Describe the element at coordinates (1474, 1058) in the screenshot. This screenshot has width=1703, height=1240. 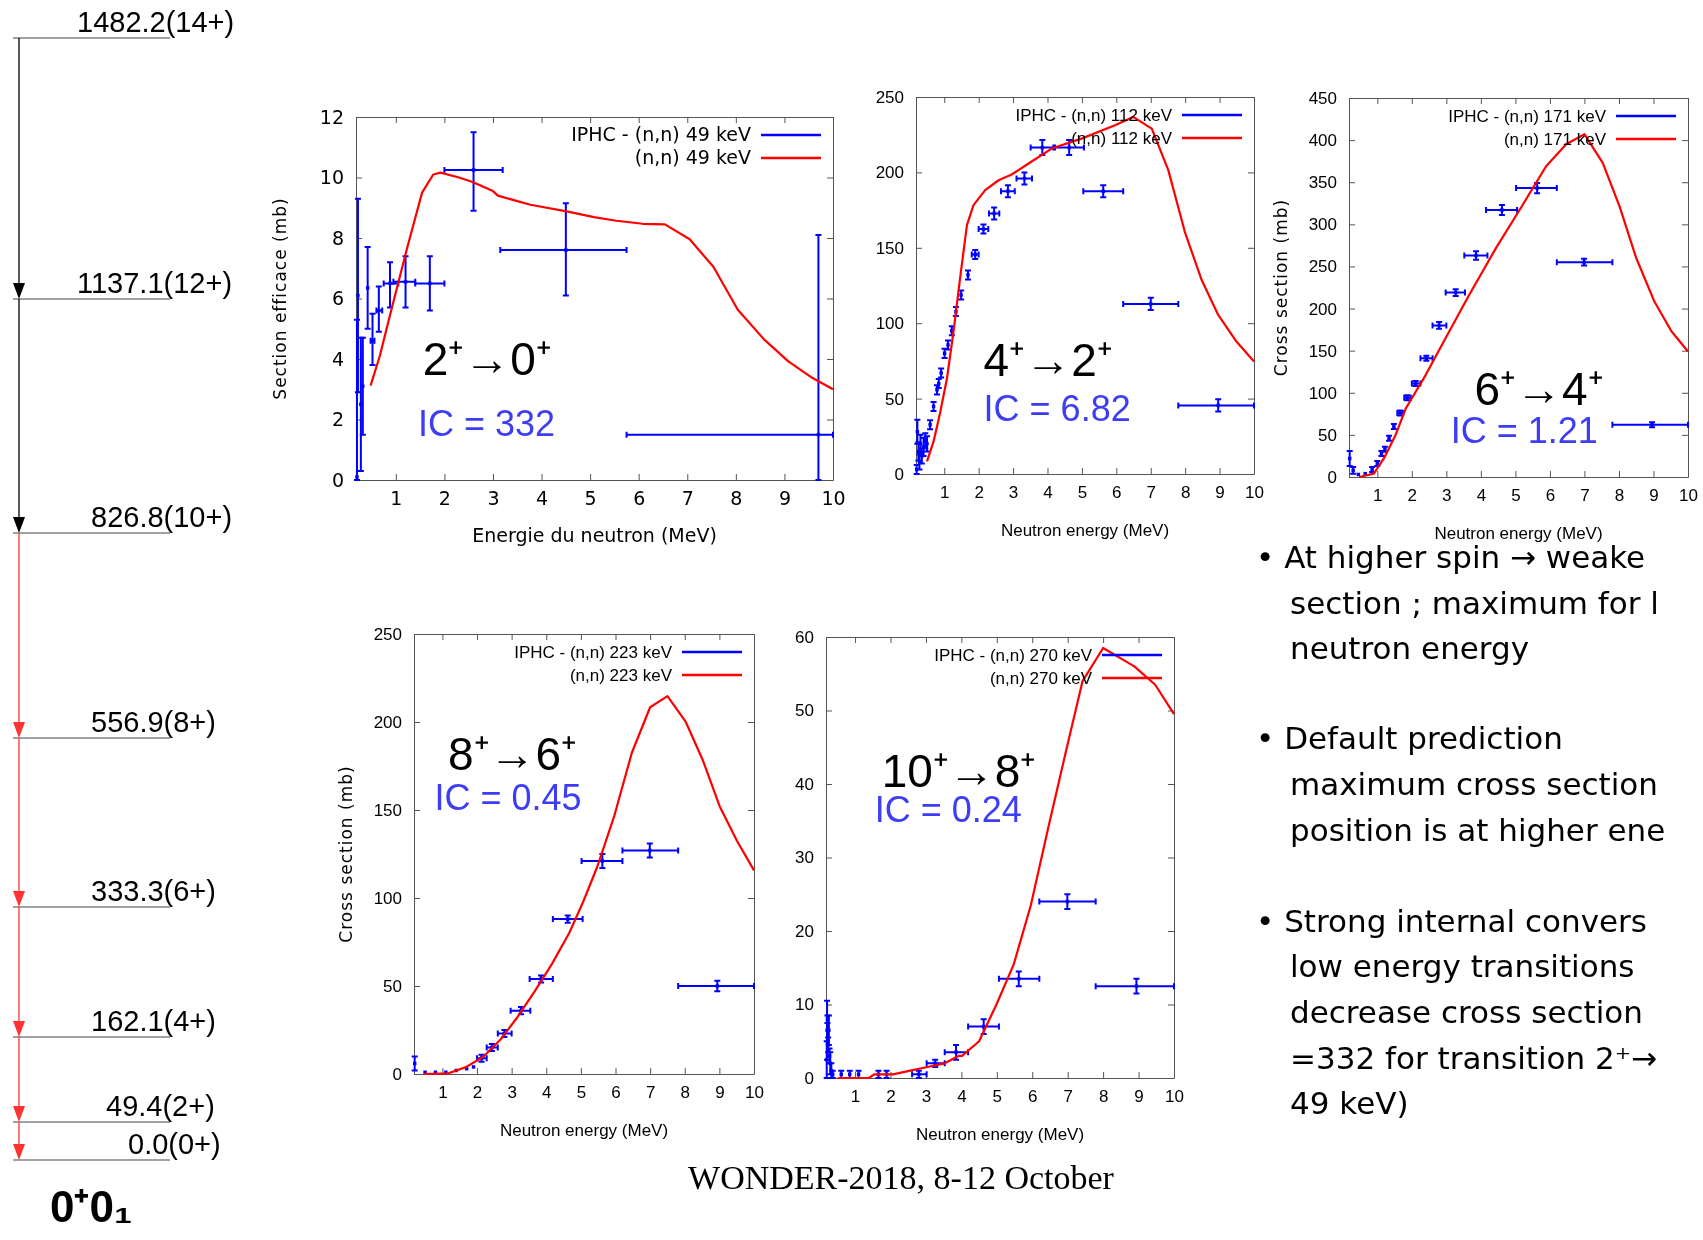
I see `text: =332 for transition 2⁺→` at that location.